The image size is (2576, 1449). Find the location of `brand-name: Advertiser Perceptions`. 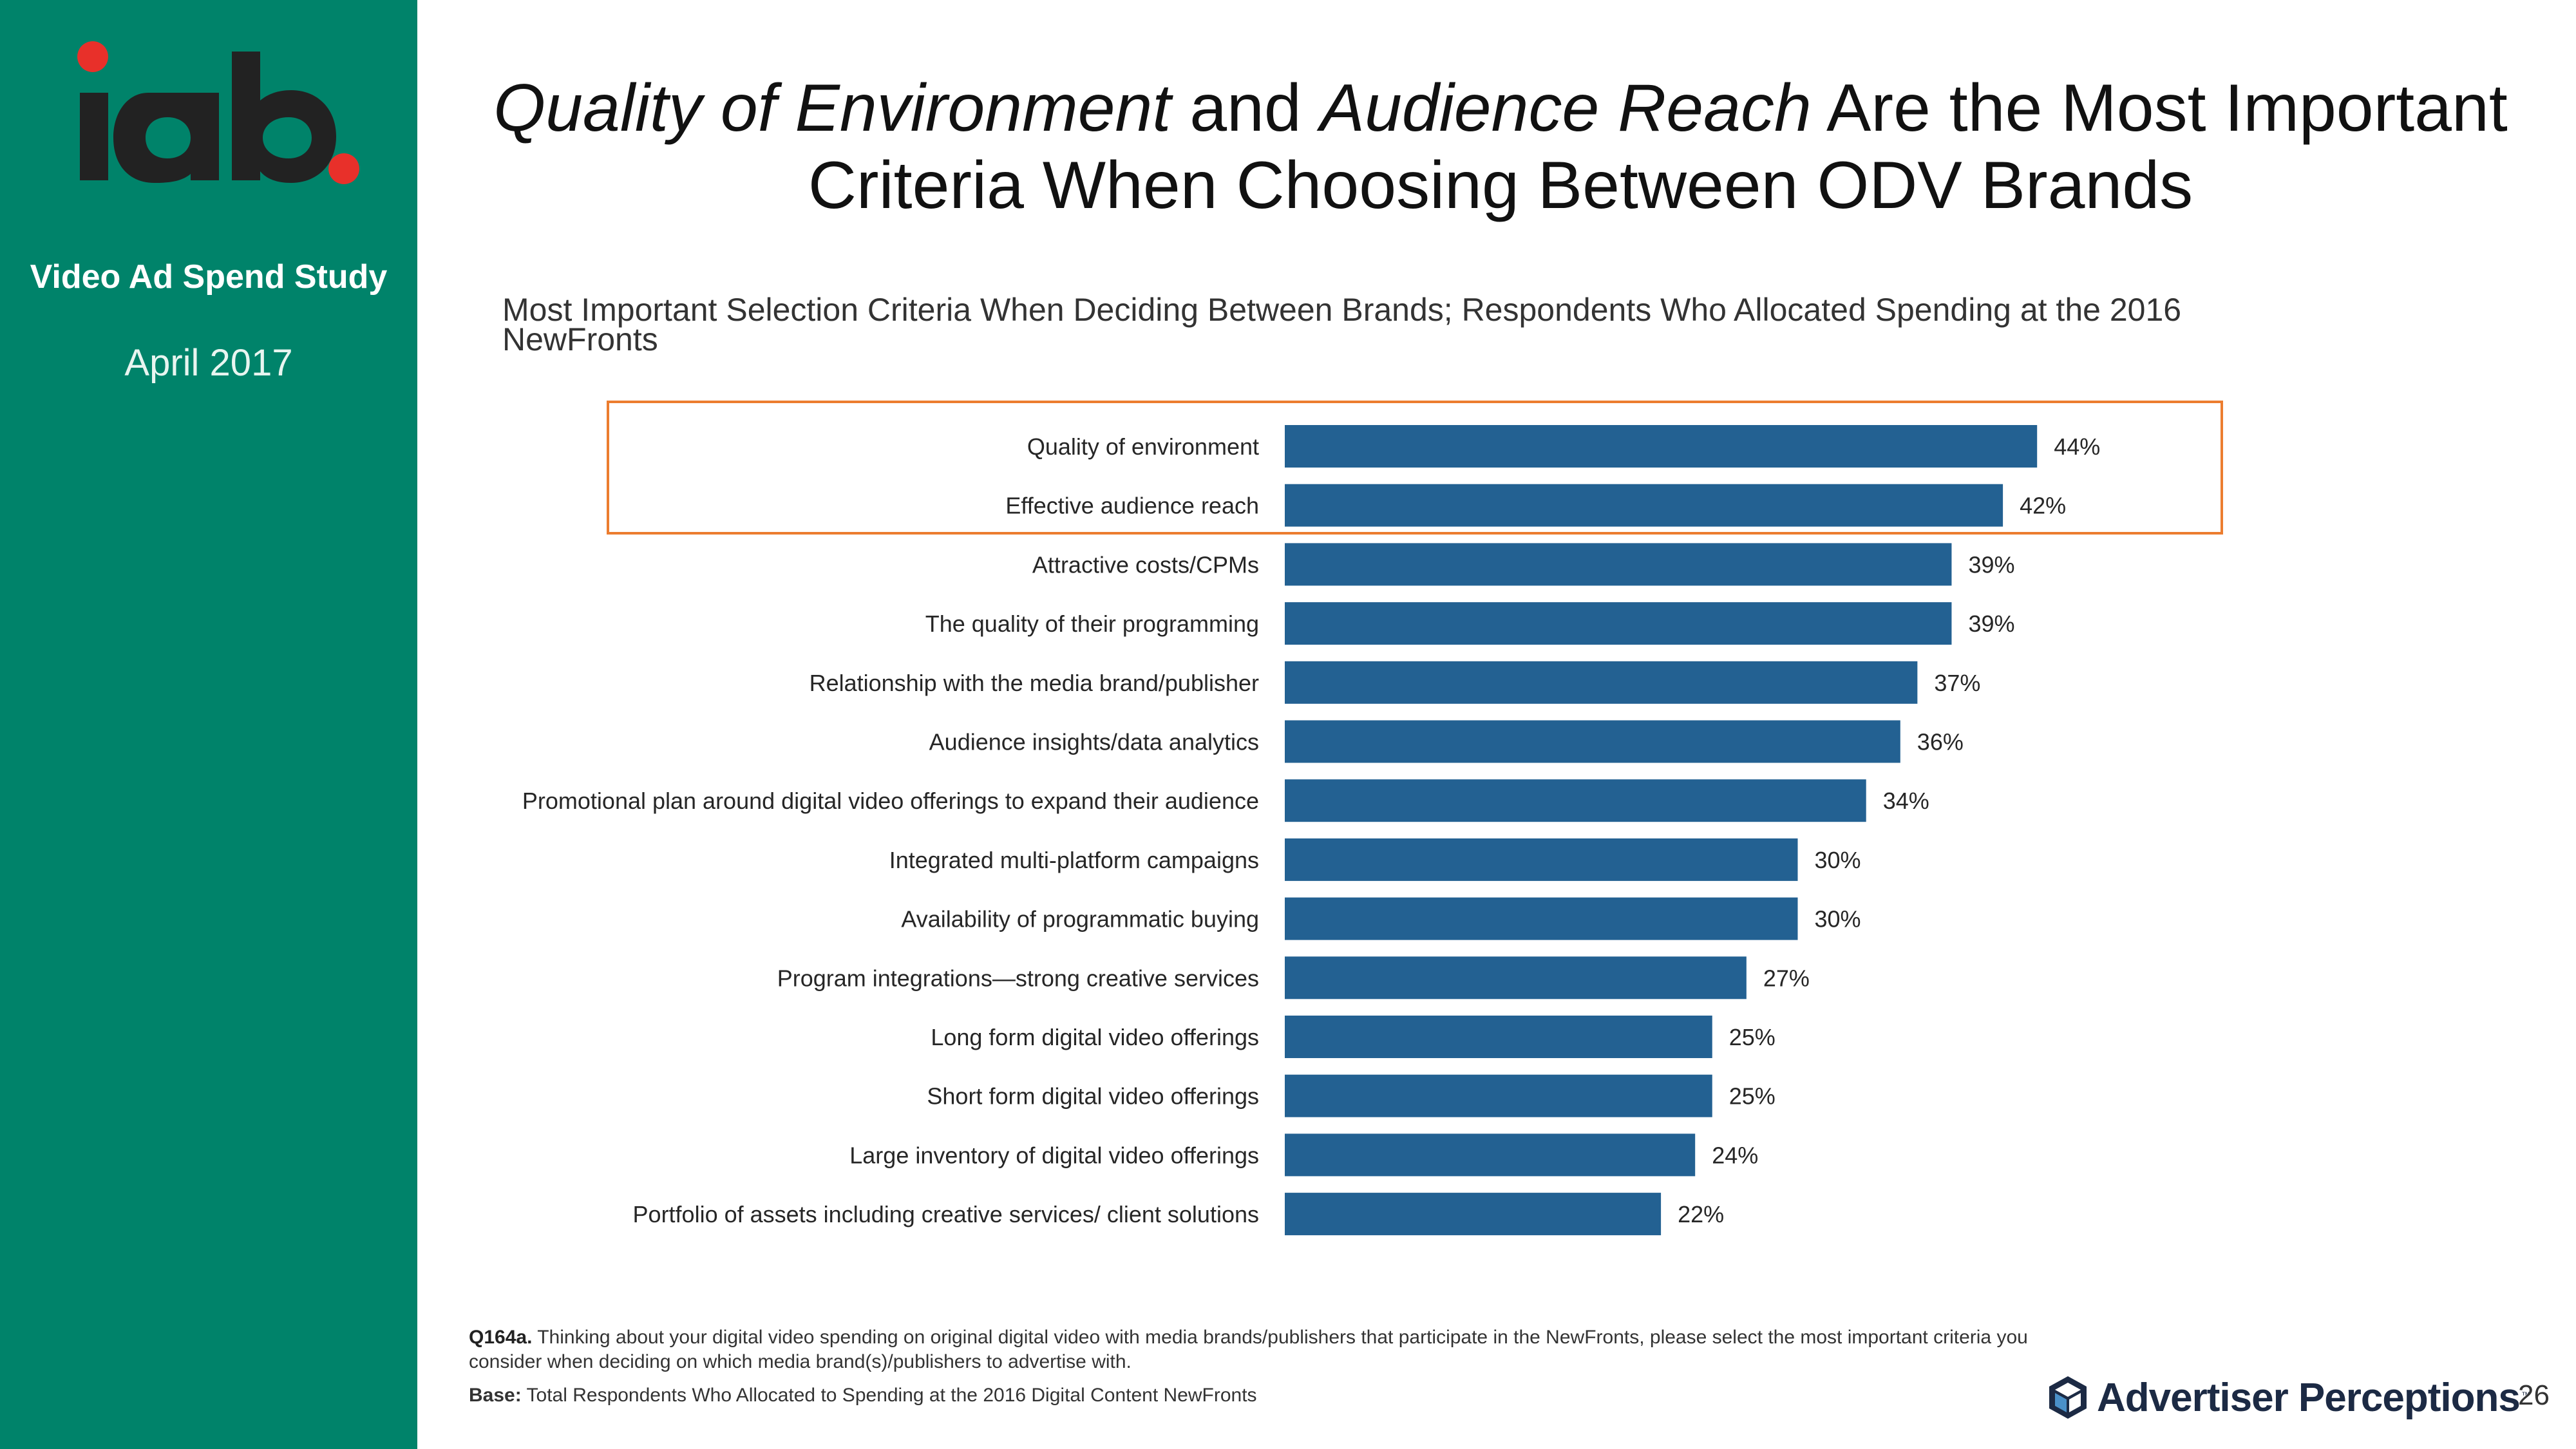

brand-name: Advertiser Perceptions is located at coordinates (2309, 1397).